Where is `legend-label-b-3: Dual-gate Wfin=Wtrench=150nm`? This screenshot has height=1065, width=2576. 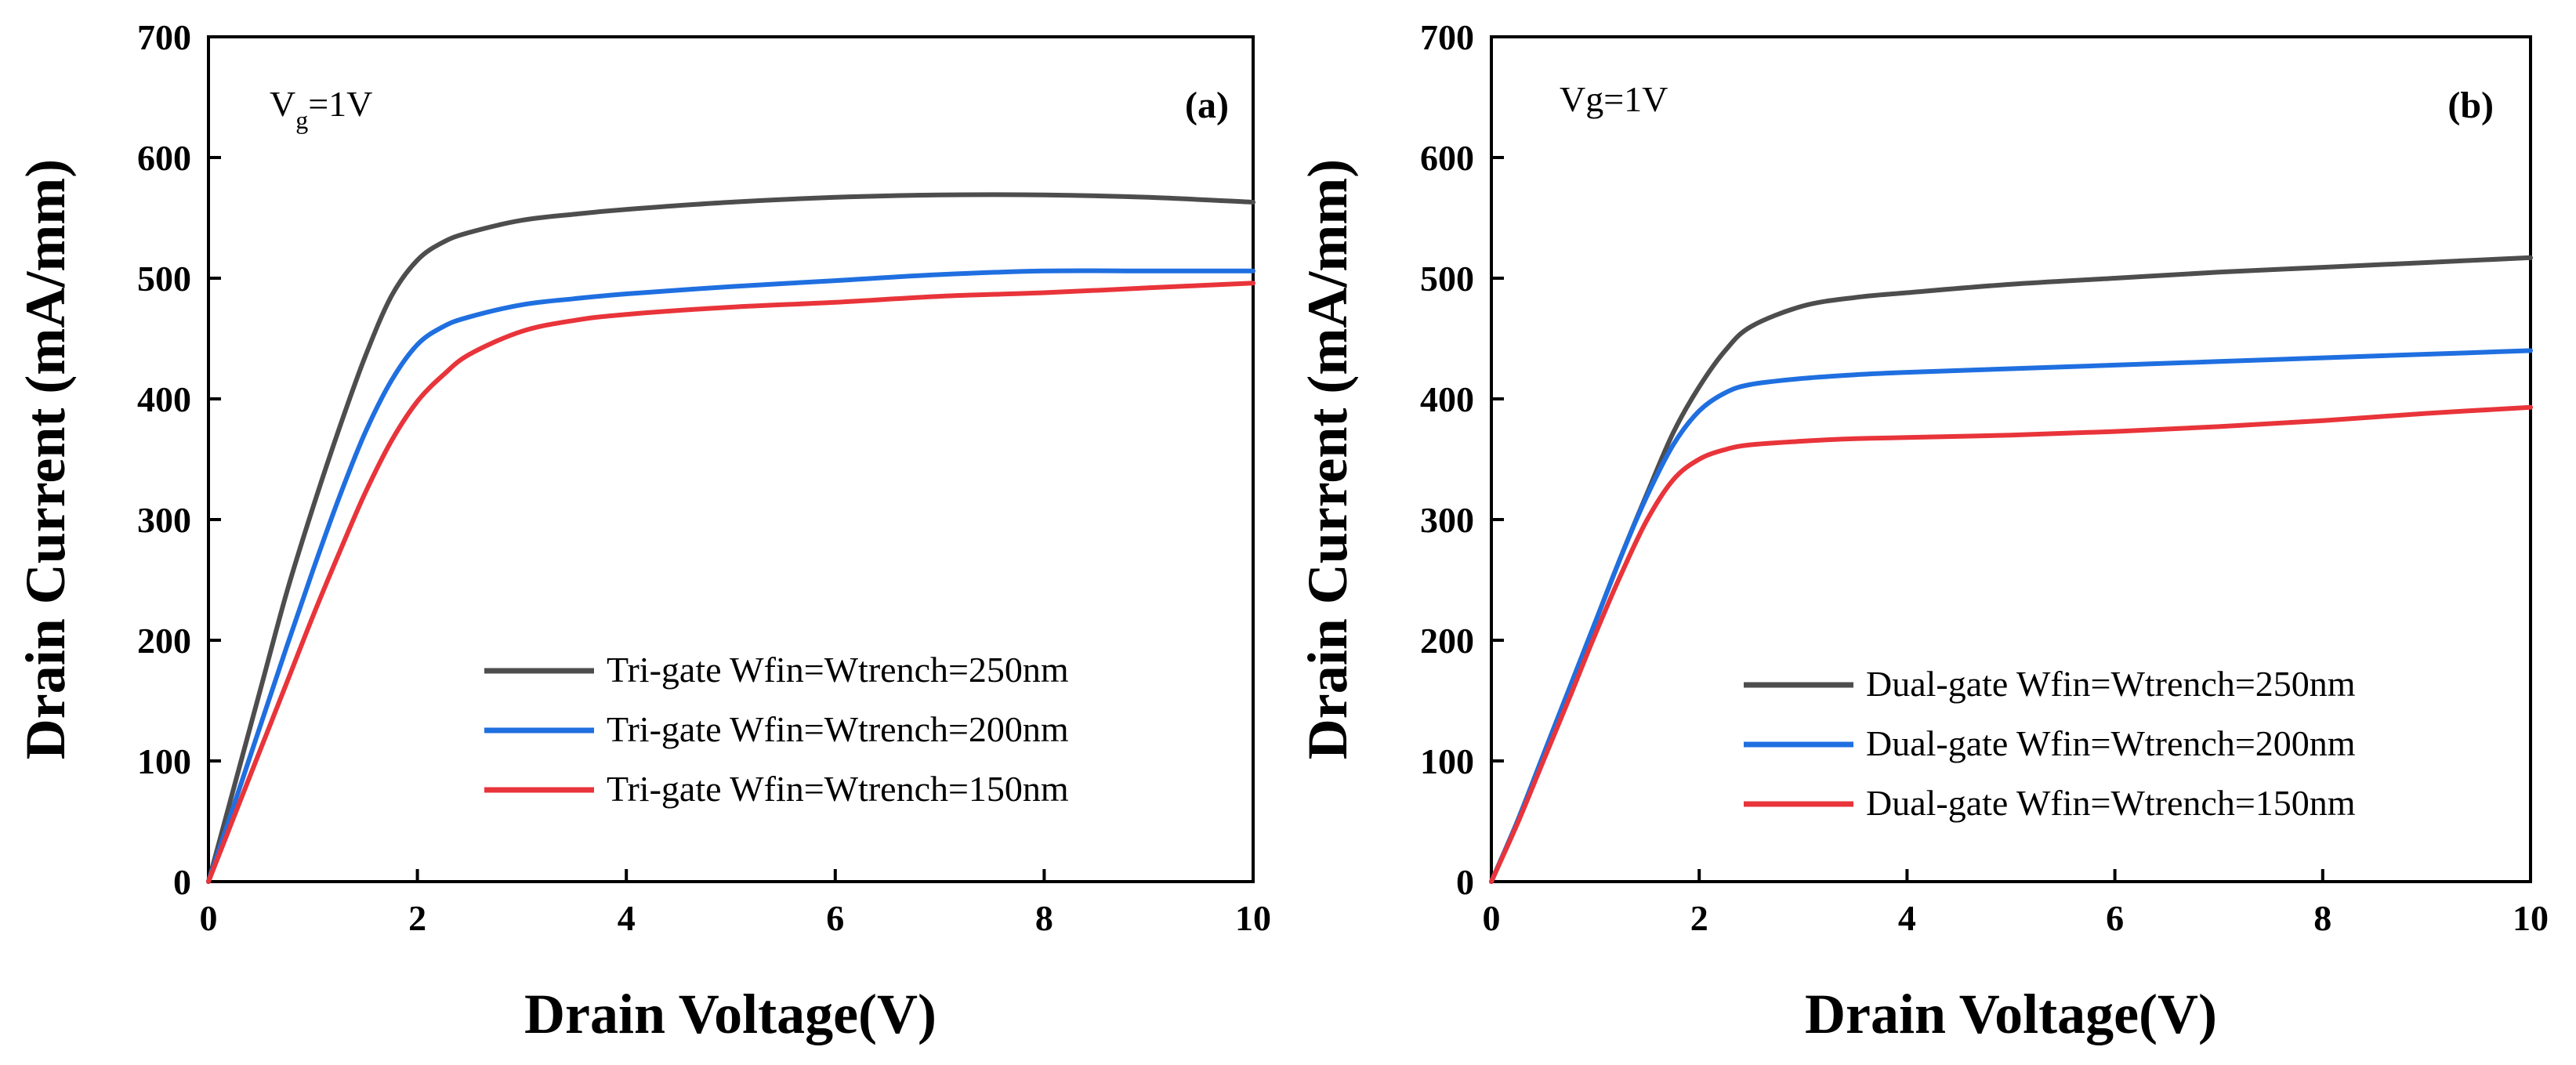 legend-label-b-3: Dual-gate Wfin=Wtrench=150nm is located at coordinates (2111, 803).